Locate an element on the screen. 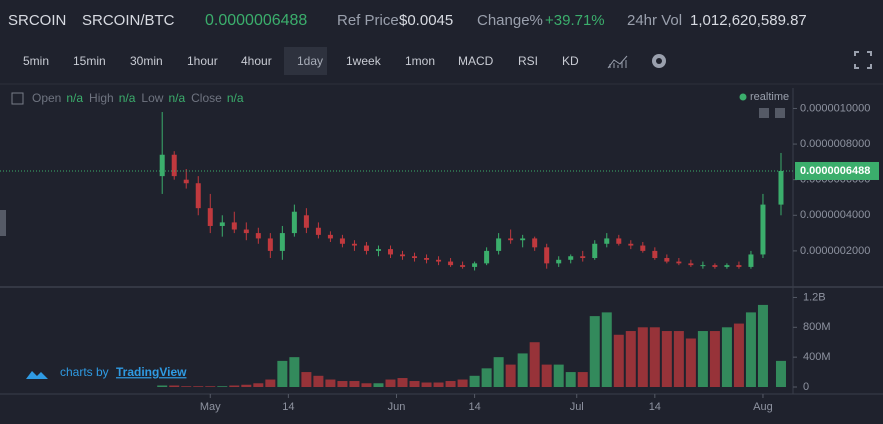  active-button is located at coordinates (305, 61).